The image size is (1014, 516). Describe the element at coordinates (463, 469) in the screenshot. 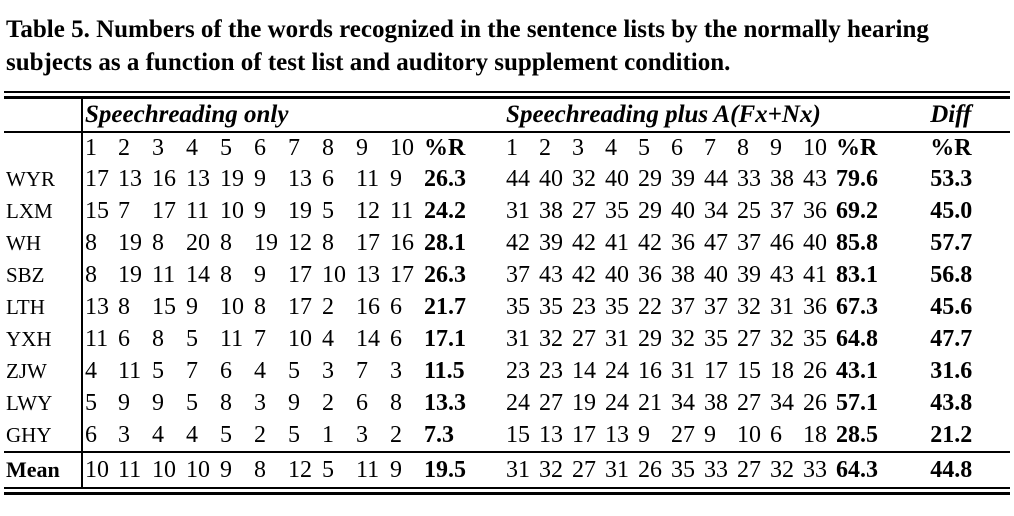

I see `percent-cell: 19.5` at that location.